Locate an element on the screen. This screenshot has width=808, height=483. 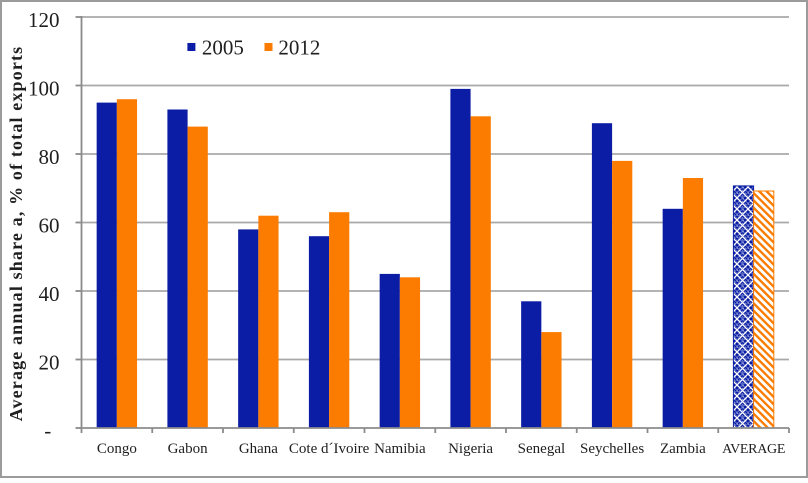
svg-text: Ghana is located at coordinates (258, 449).